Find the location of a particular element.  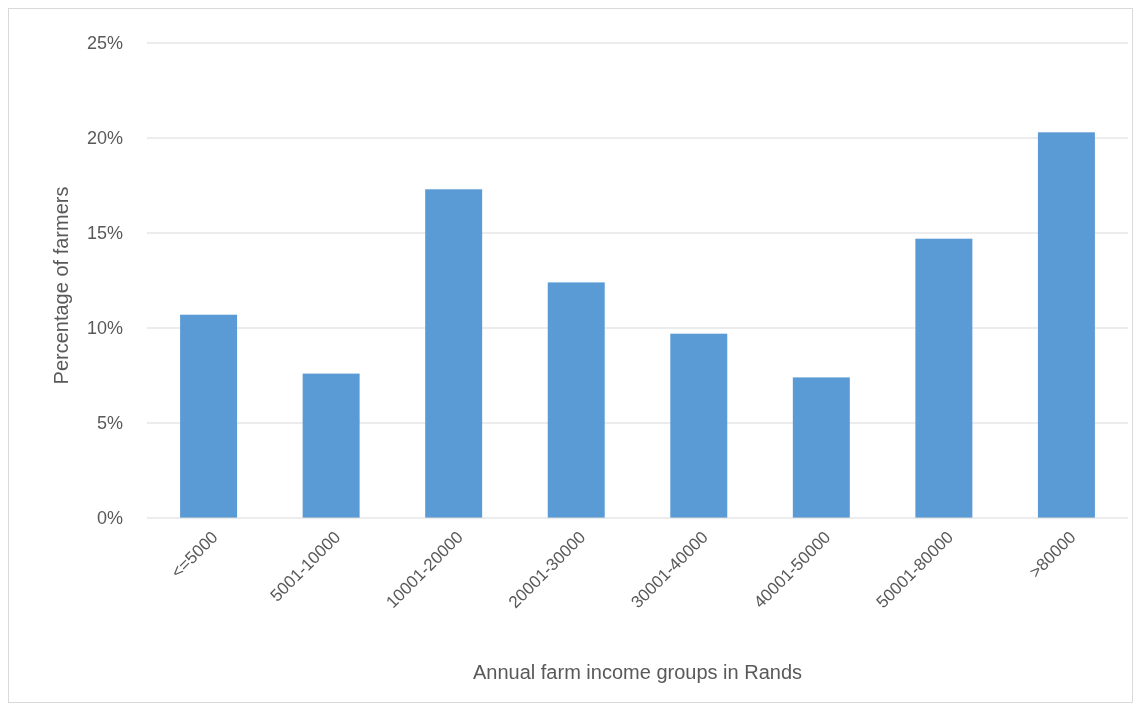

y-axis-title: Percentage of farmers is located at coordinates (61, 285).